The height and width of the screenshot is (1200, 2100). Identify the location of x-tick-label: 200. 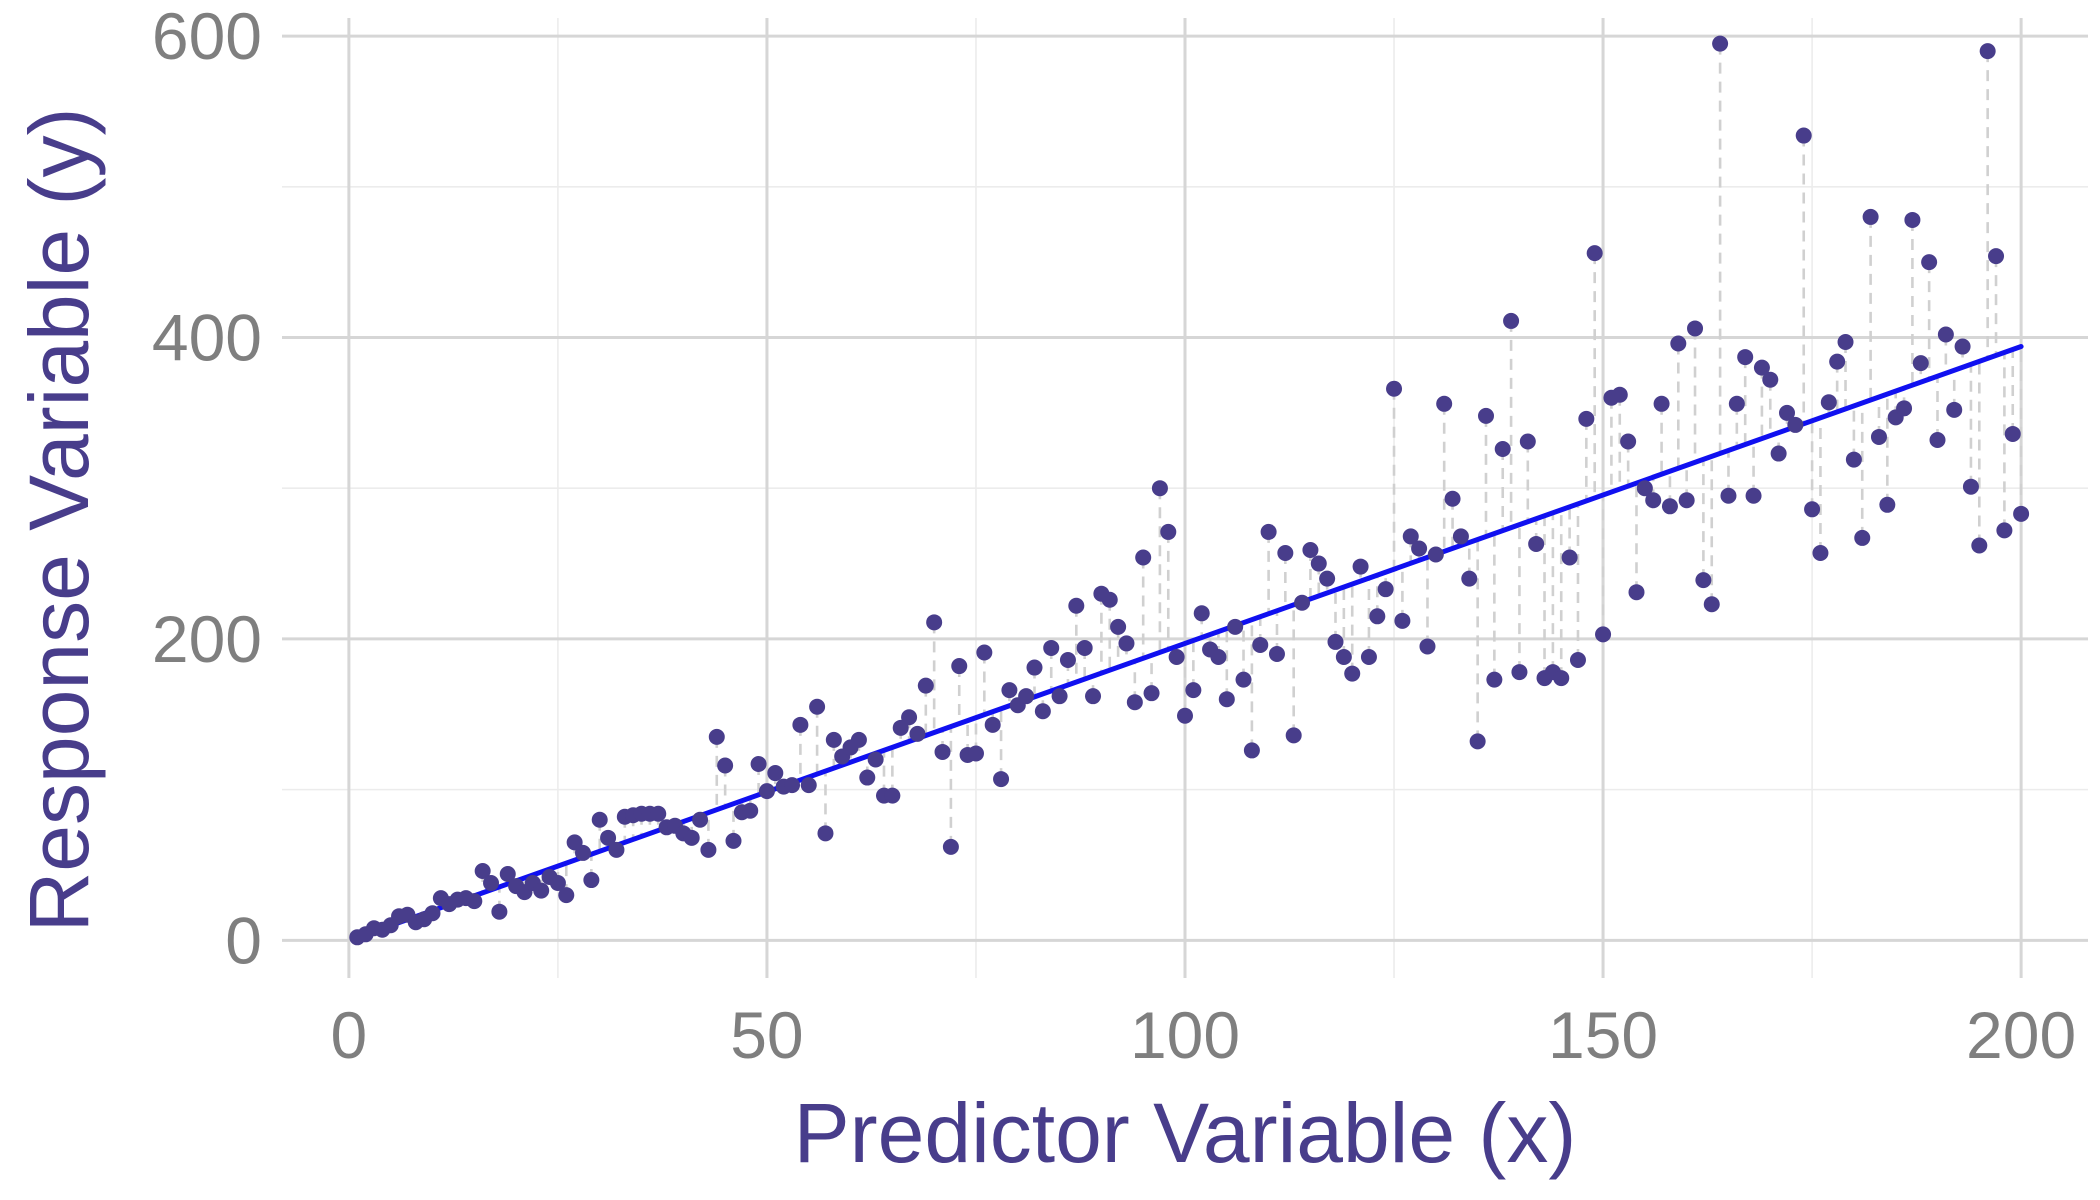
(2021, 1035).